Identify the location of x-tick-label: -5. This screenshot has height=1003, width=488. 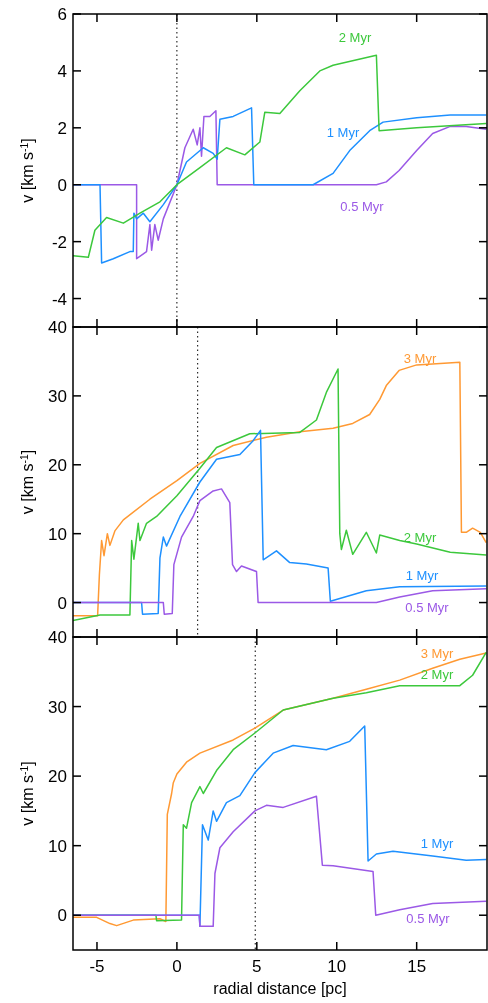
(97, 966).